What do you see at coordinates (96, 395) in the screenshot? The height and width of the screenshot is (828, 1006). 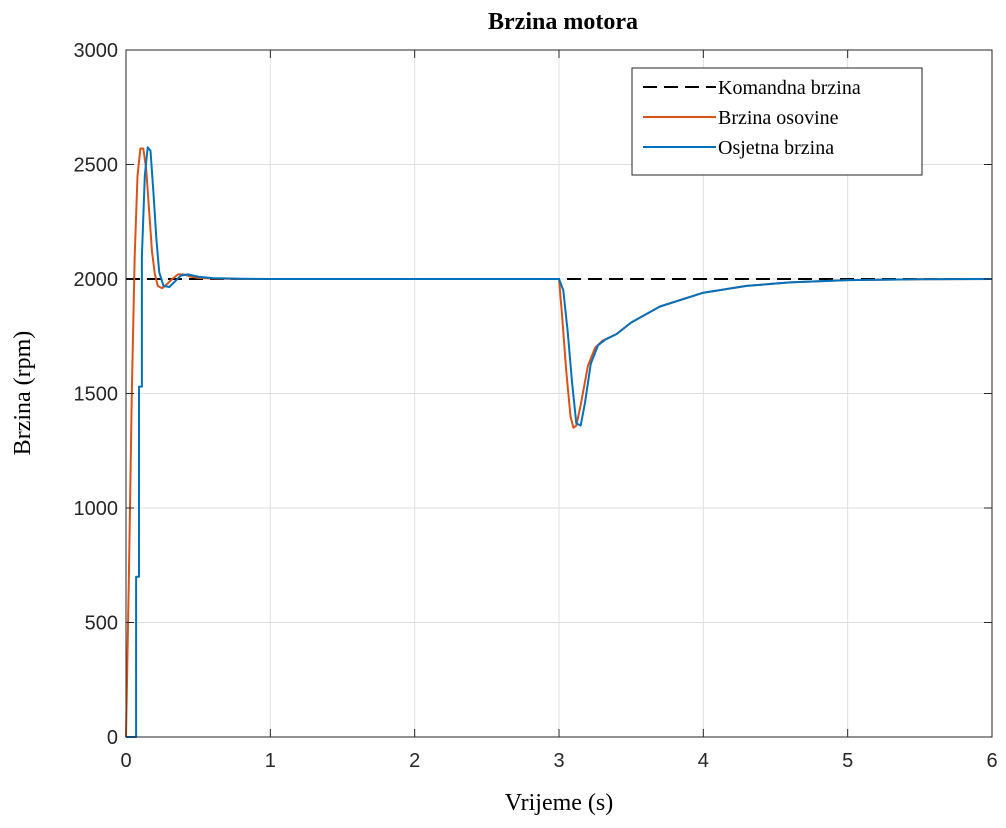 I see `y-tick-label: 1500` at bounding box center [96, 395].